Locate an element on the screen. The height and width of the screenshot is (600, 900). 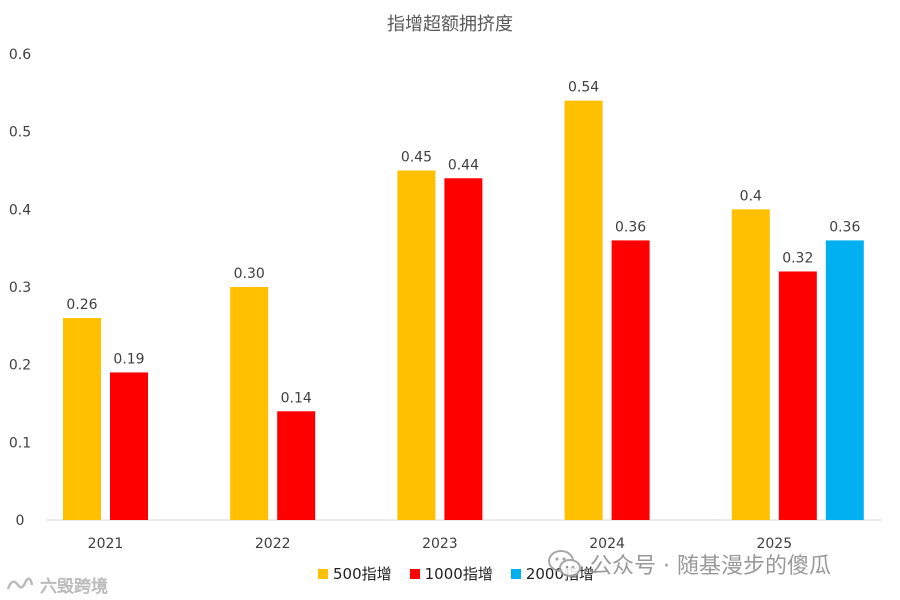
chart-title: 指增超额拥挤度 is located at coordinates (450, 24).